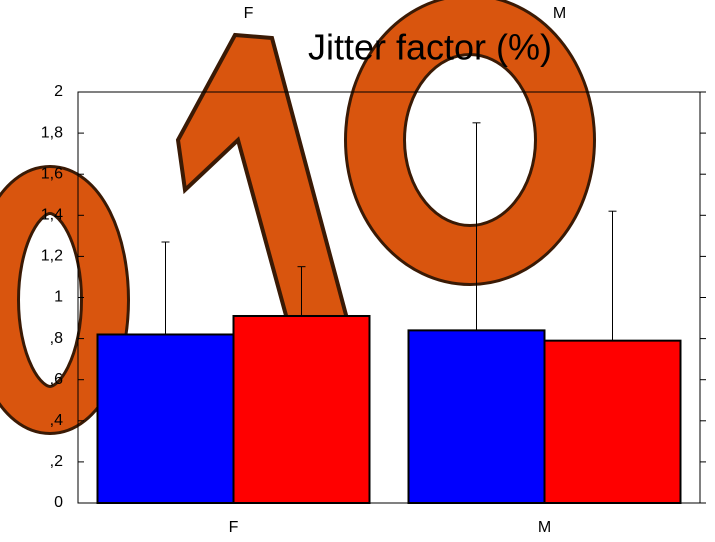  What do you see at coordinates (559, 13) in the screenshot?
I see `x2-tick-label: M` at bounding box center [559, 13].